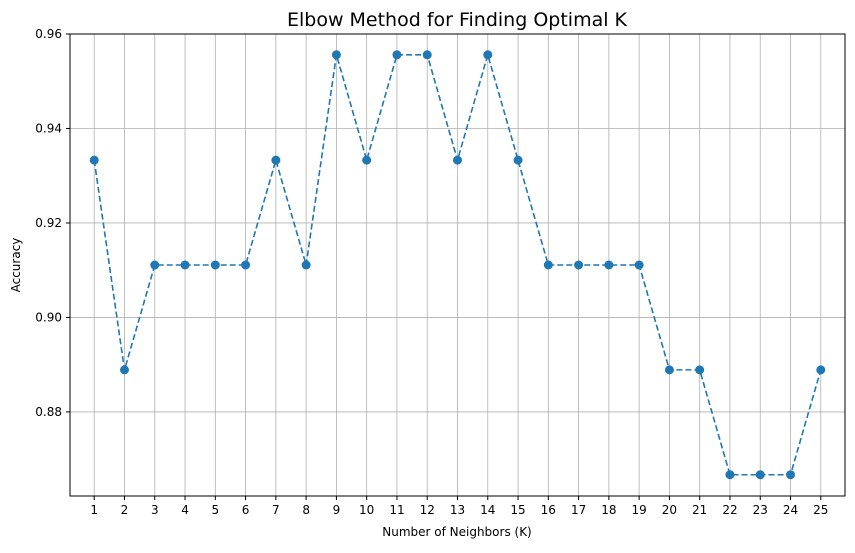  Describe the element at coordinates (790, 510) in the screenshot. I see `x-tick-label: 24` at that location.